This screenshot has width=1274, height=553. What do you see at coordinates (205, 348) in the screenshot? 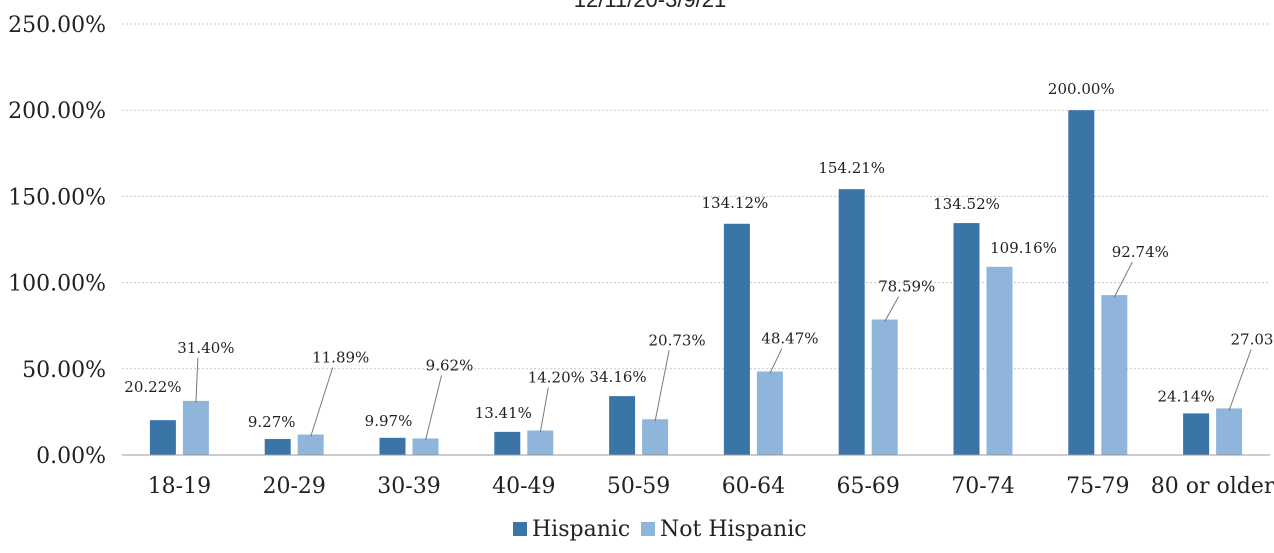
I see `data-label-not-hispanic: 31.40%` at bounding box center [205, 348].